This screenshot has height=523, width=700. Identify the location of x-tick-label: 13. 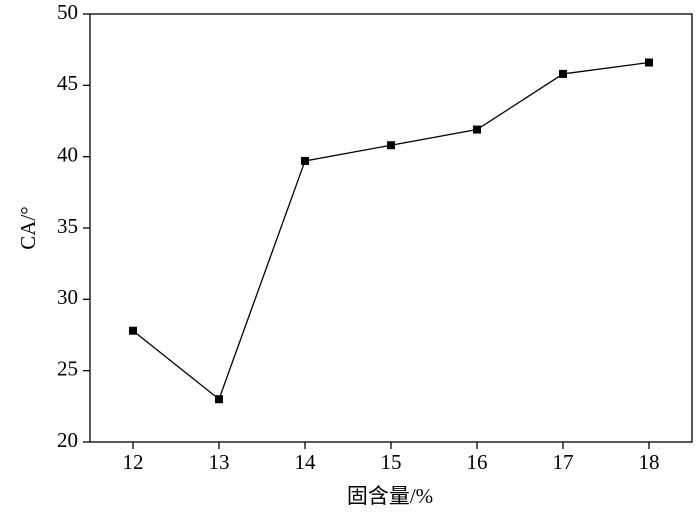
(219, 462).